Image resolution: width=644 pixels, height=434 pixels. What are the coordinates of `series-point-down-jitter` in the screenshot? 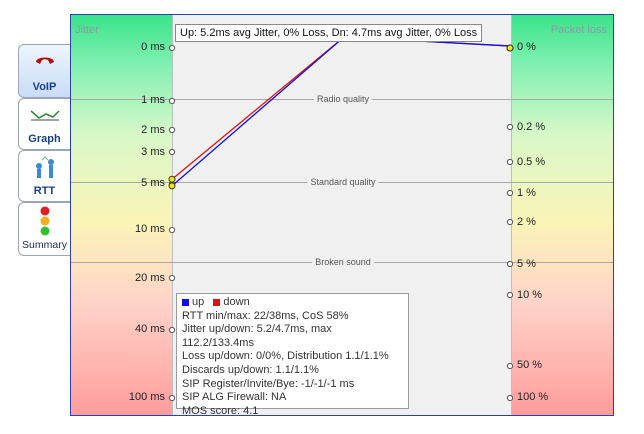 It's located at (172, 179).